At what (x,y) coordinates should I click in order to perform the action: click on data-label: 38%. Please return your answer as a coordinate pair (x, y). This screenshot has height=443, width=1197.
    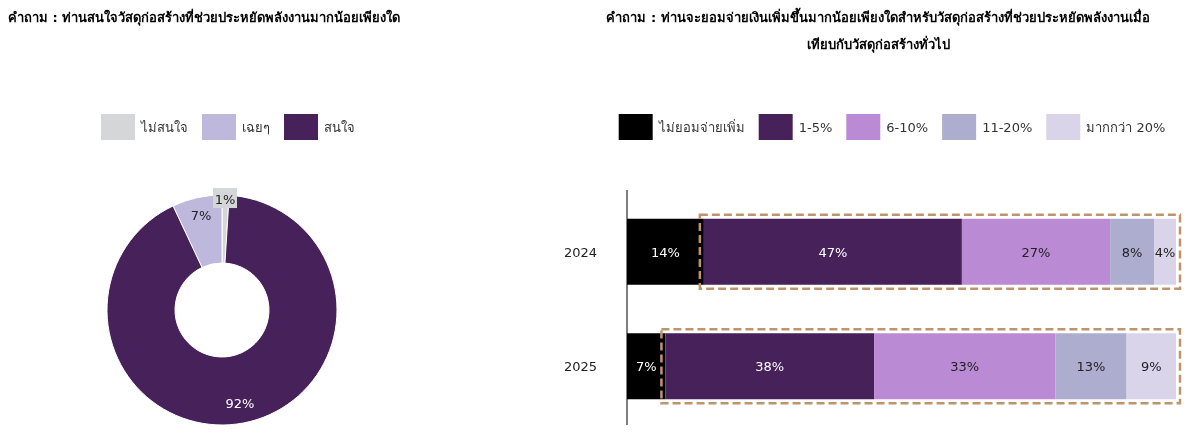
    Looking at the image, I should click on (770, 367).